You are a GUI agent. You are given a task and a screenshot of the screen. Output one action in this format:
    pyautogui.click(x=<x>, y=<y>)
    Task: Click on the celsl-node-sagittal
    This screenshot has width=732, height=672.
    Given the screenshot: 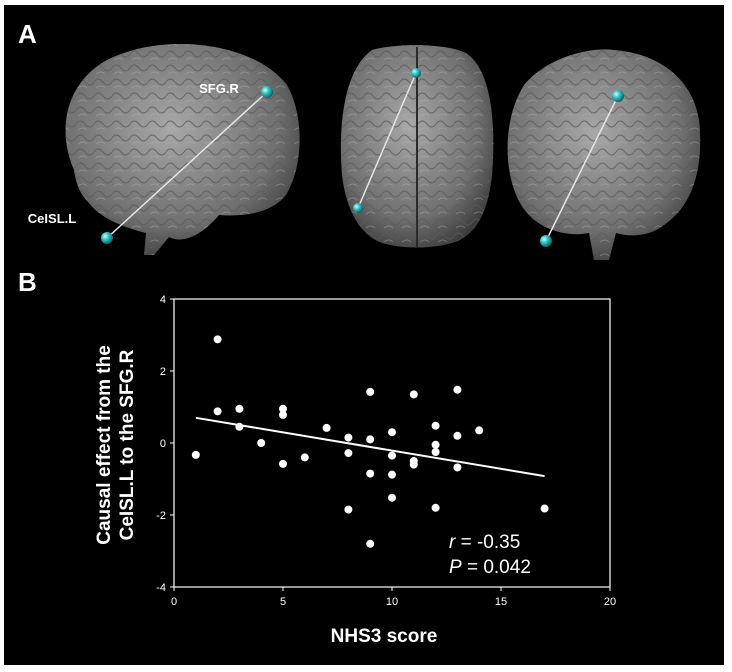 What is the action you would take?
    pyautogui.click(x=107, y=238)
    